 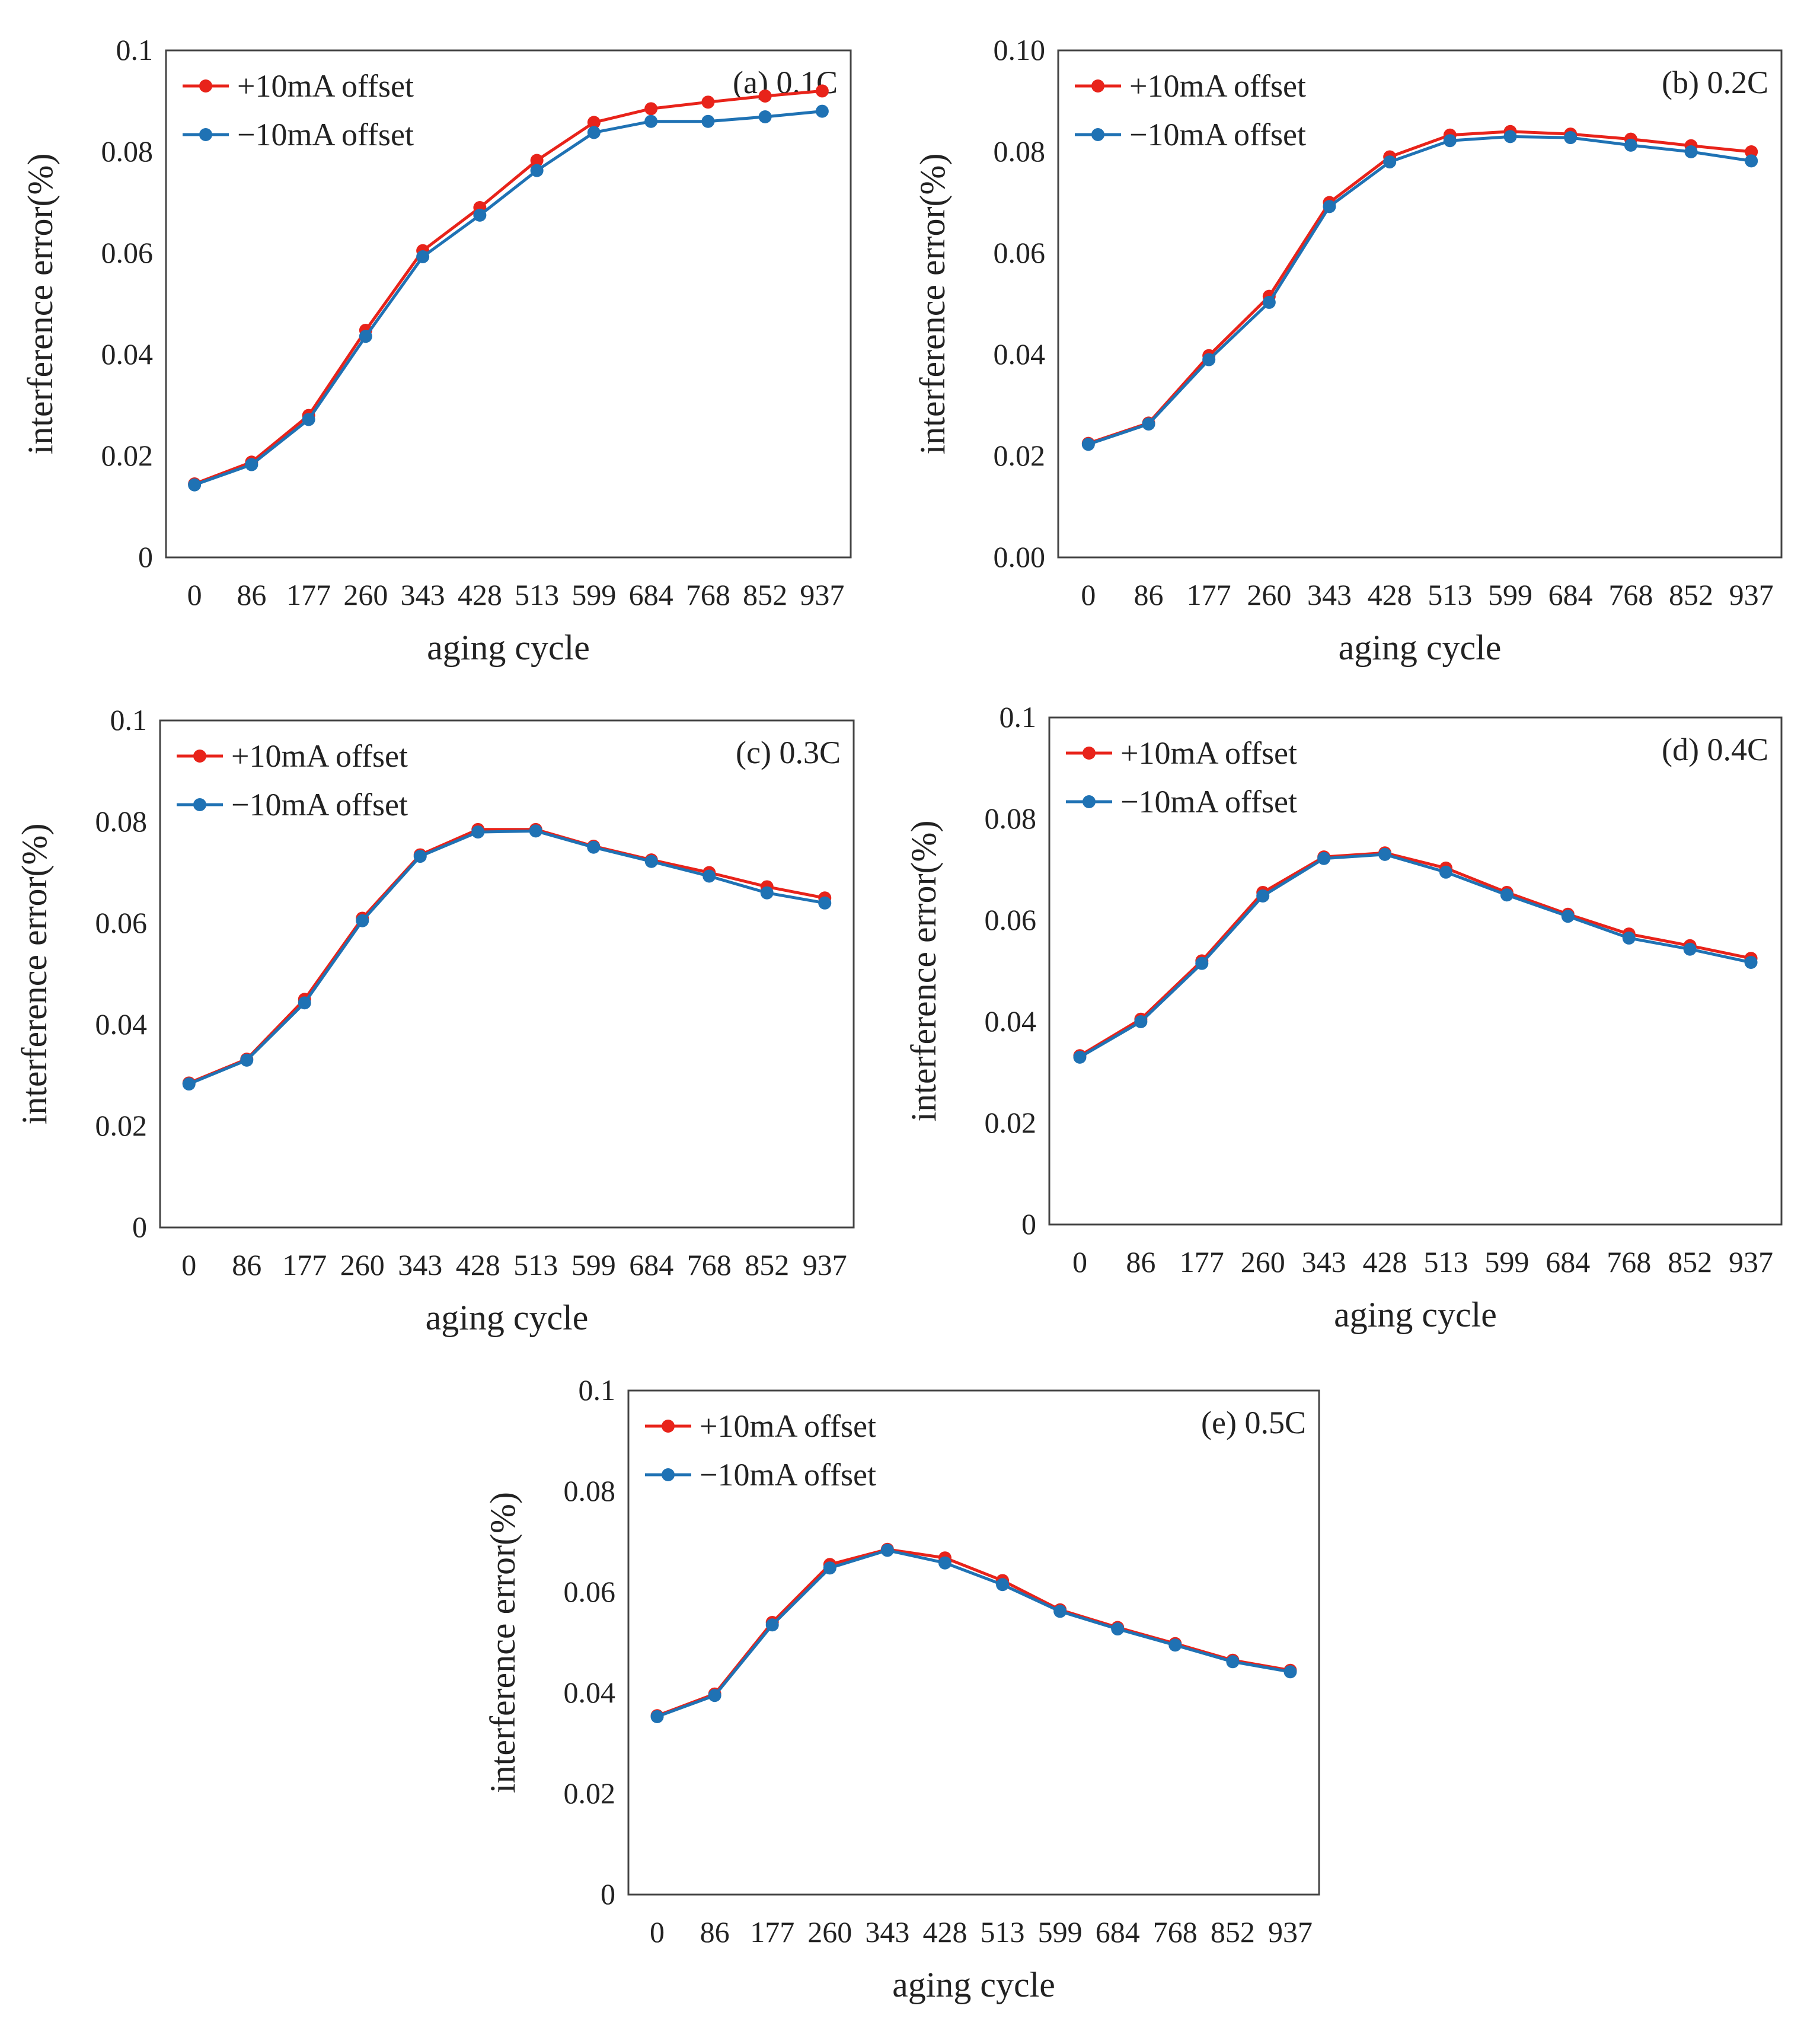 I want to click on y-tick-label: 0.02, so click(x=127, y=455).